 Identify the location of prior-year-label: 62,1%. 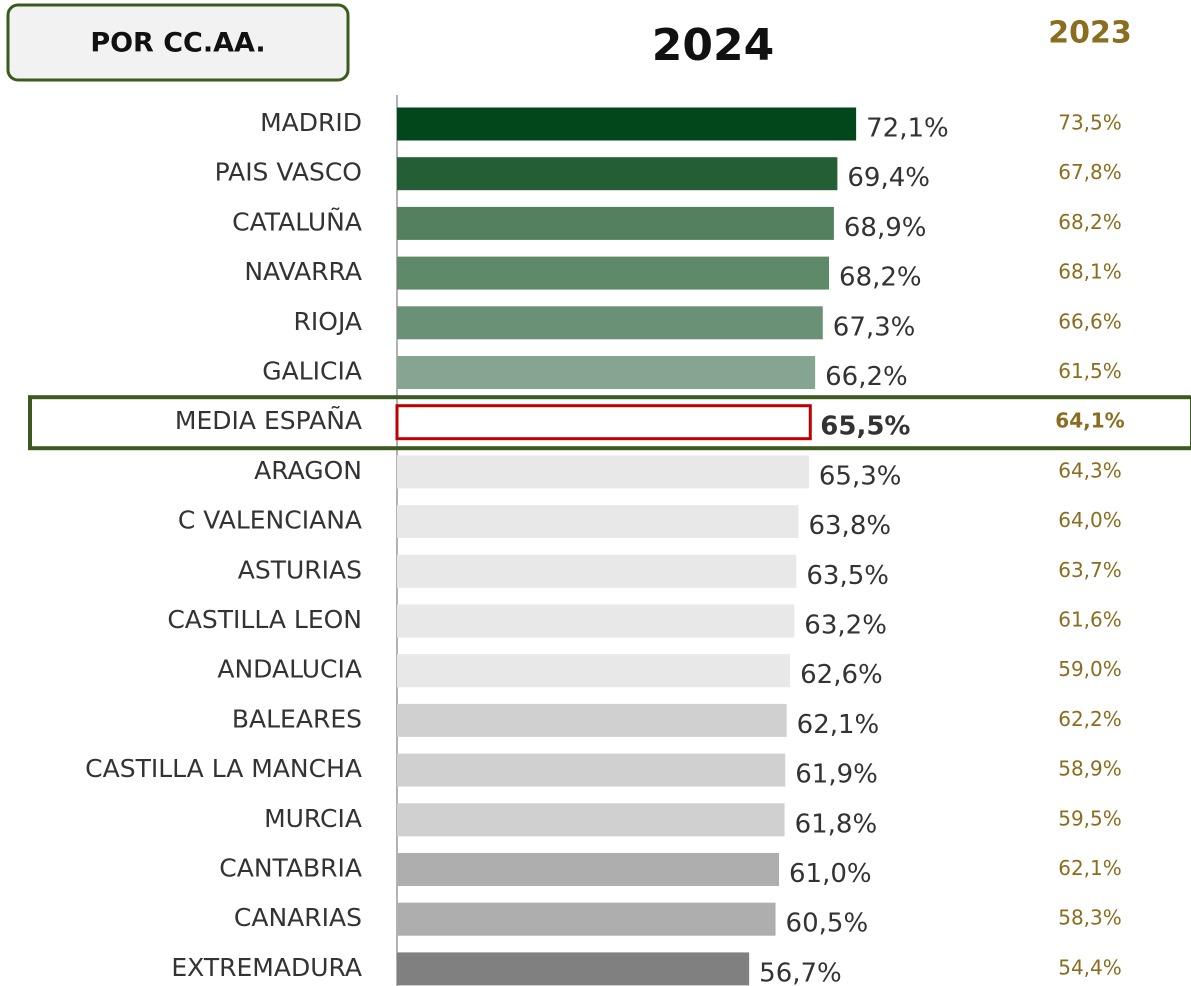
(1090, 868).